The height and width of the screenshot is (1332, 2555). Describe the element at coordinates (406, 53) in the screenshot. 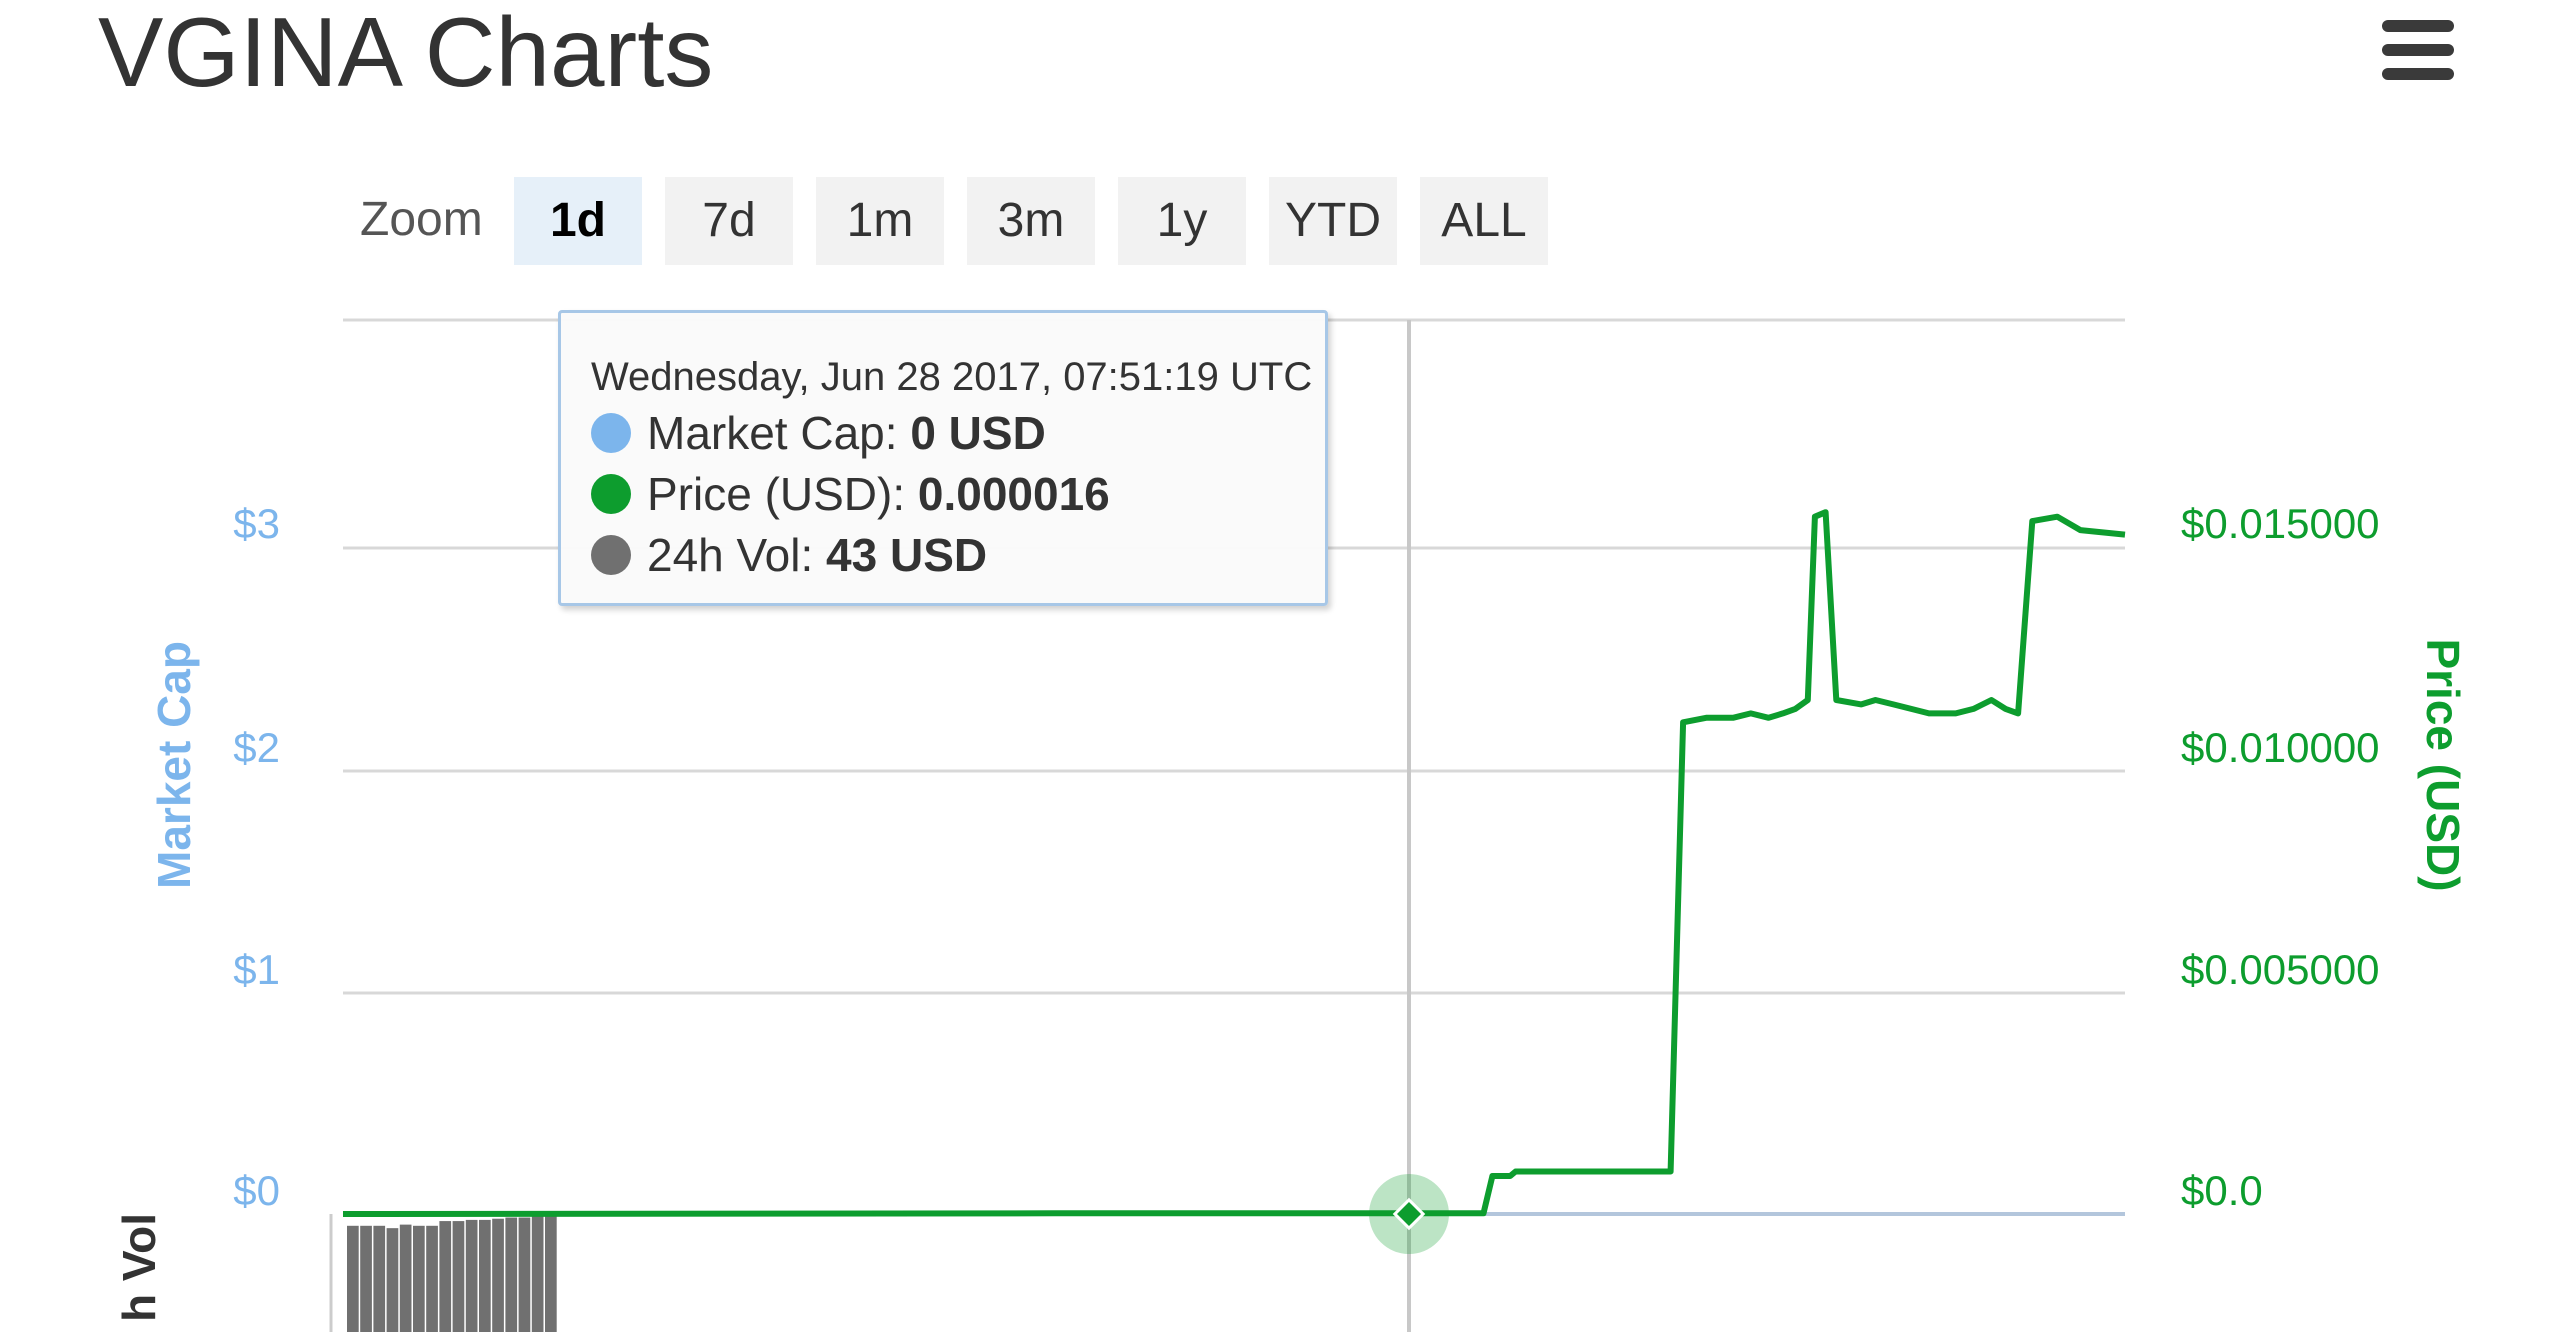

I see `page-title: VGINA Charts` at that location.